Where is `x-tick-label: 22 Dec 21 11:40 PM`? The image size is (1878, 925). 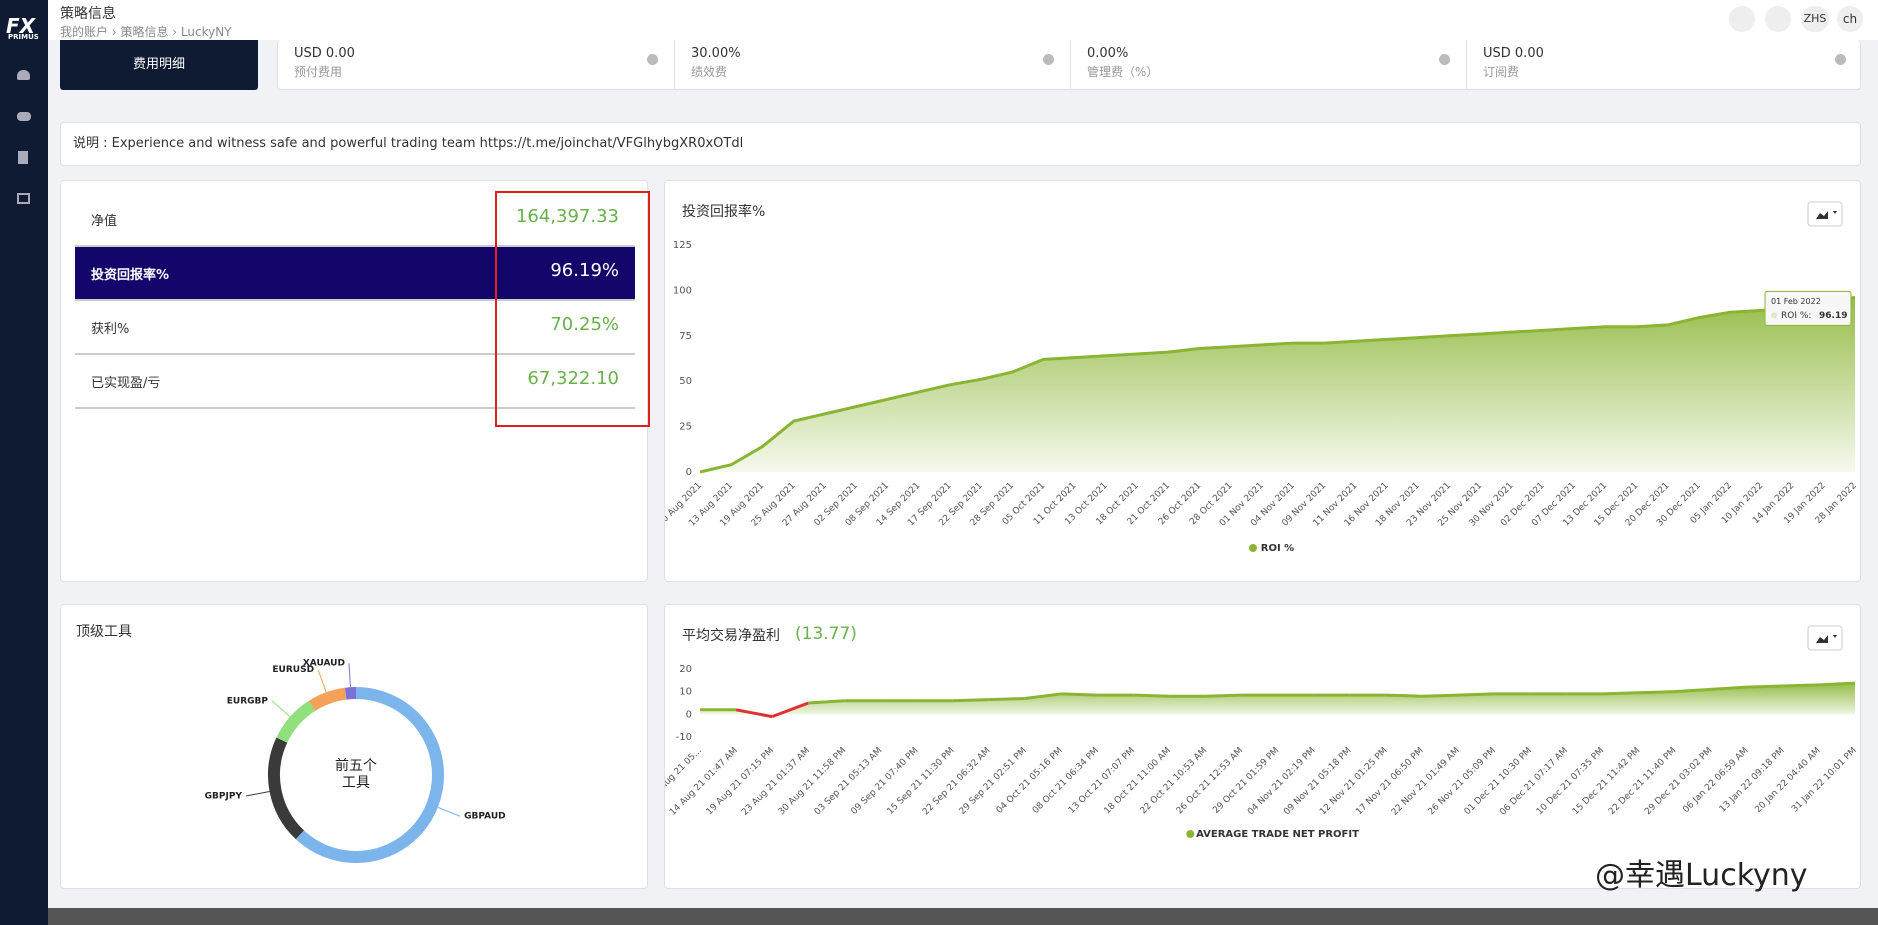 x-tick-label: 22 Dec 21 11:40 PM is located at coordinates (1642, 781).